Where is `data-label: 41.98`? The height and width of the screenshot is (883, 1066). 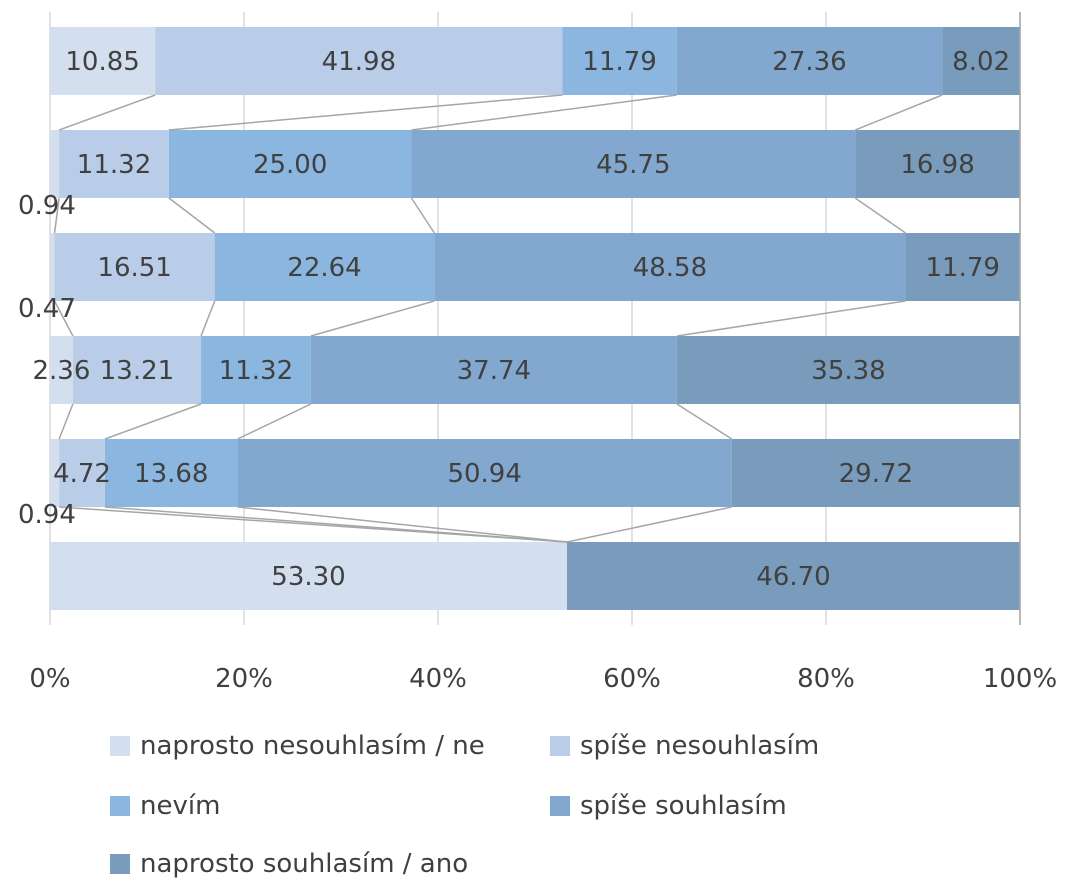
data-label: 41.98 is located at coordinates (359, 62).